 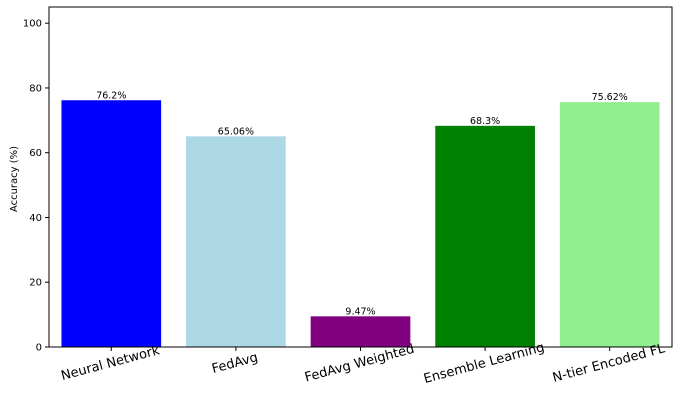 What do you see at coordinates (35, 88) in the screenshot?
I see `y-tick-label: 80` at bounding box center [35, 88].